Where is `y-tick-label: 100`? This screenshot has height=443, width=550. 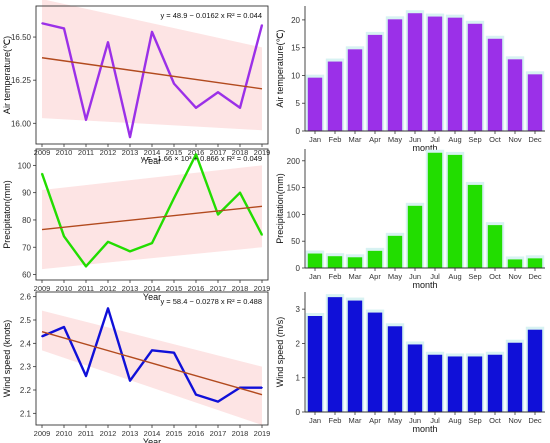
y-tick-label: 100 is located at coordinates (25, 165).